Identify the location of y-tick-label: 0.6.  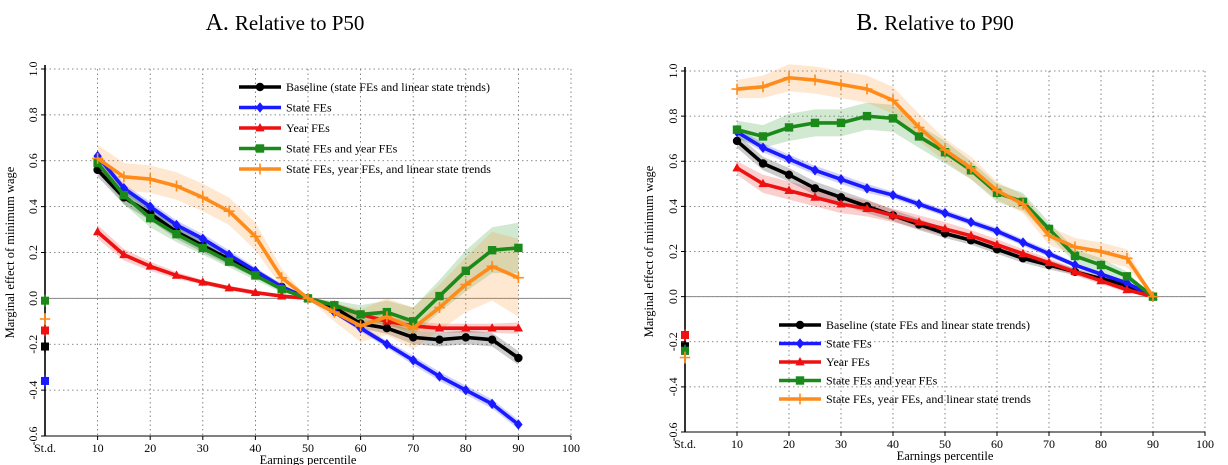
(33, 160).